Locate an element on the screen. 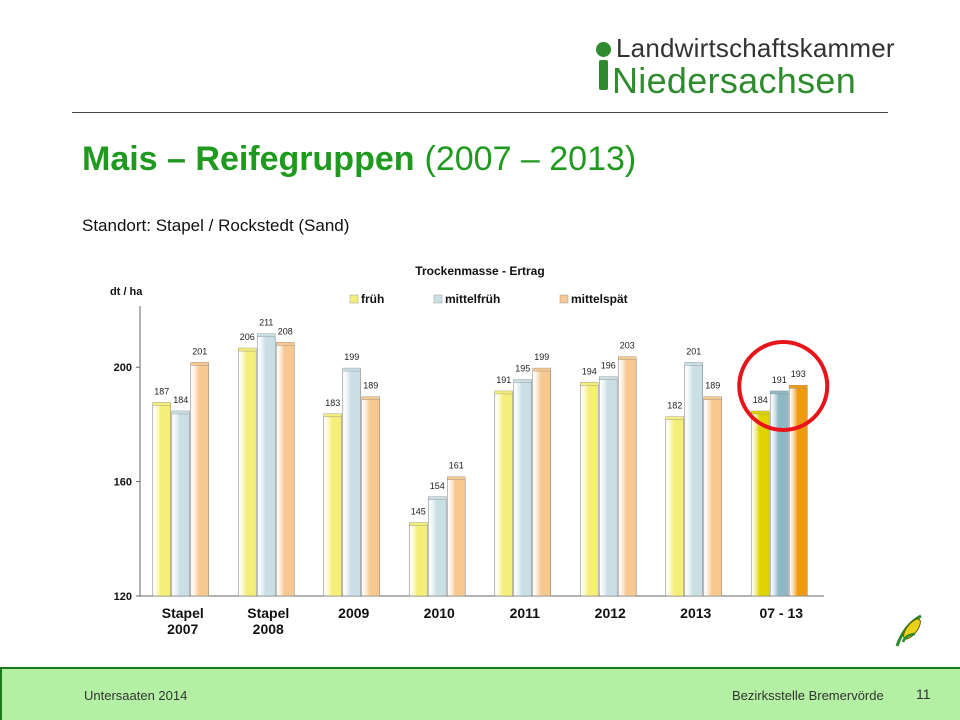  logo: Landwirtschaftskammer Niedersachsen is located at coordinates (747, 65).